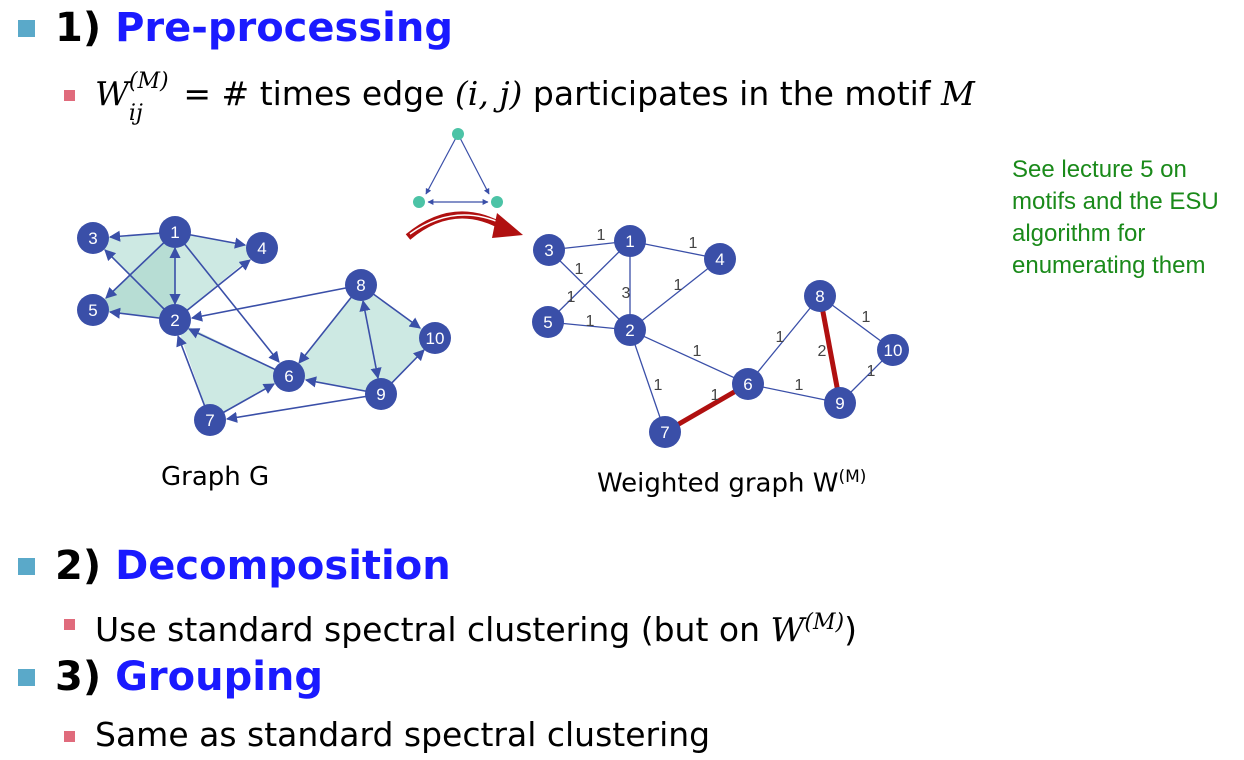  Describe the element at coordinates (26, 566) in the screenshot. I see `step2-bullet` at that location.